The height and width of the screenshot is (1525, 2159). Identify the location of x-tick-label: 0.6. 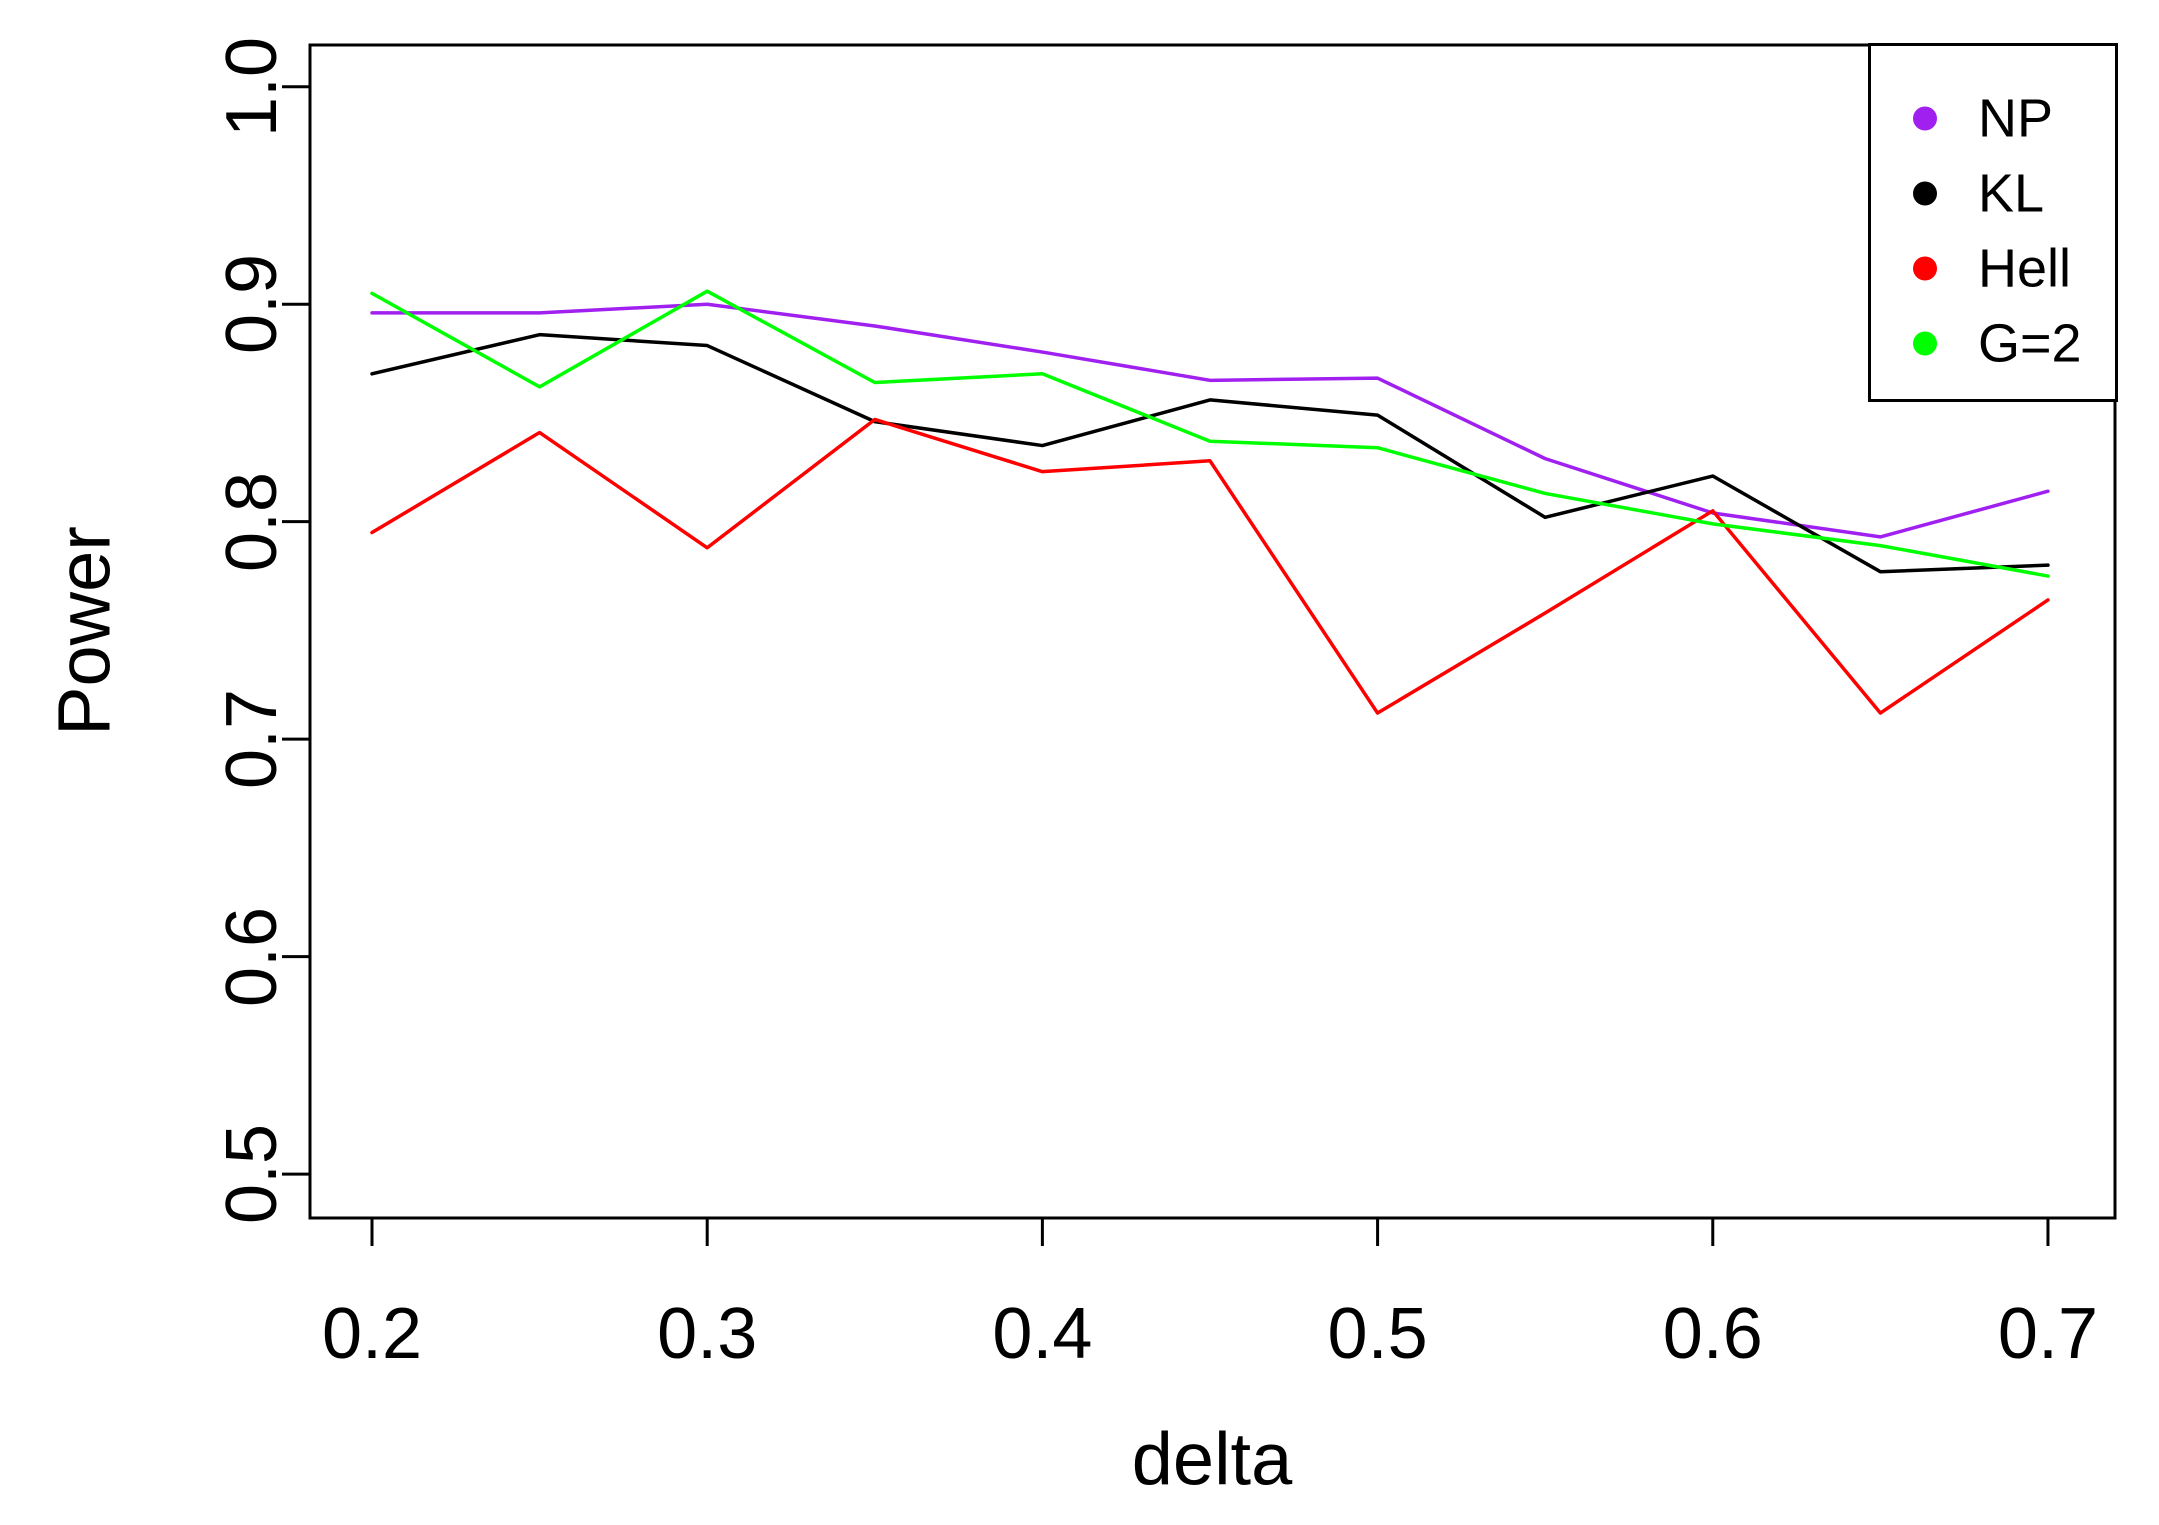
(1712, 1334).